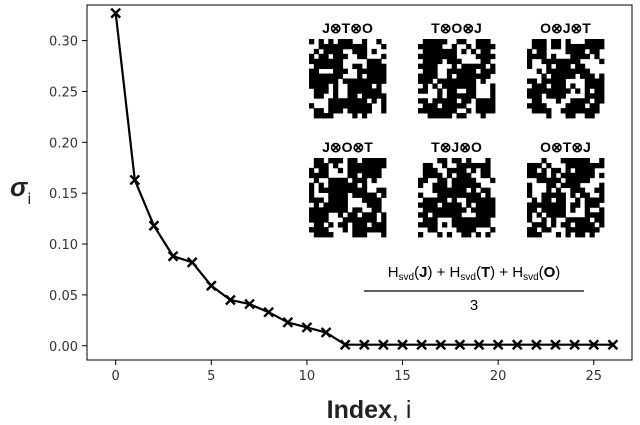 The width and height of the screenshot is (640, 425). What do you see at coordinates (211, 376) in the screenshot?
I see `x-tick-label: 5` at bounding box center [211, 376].